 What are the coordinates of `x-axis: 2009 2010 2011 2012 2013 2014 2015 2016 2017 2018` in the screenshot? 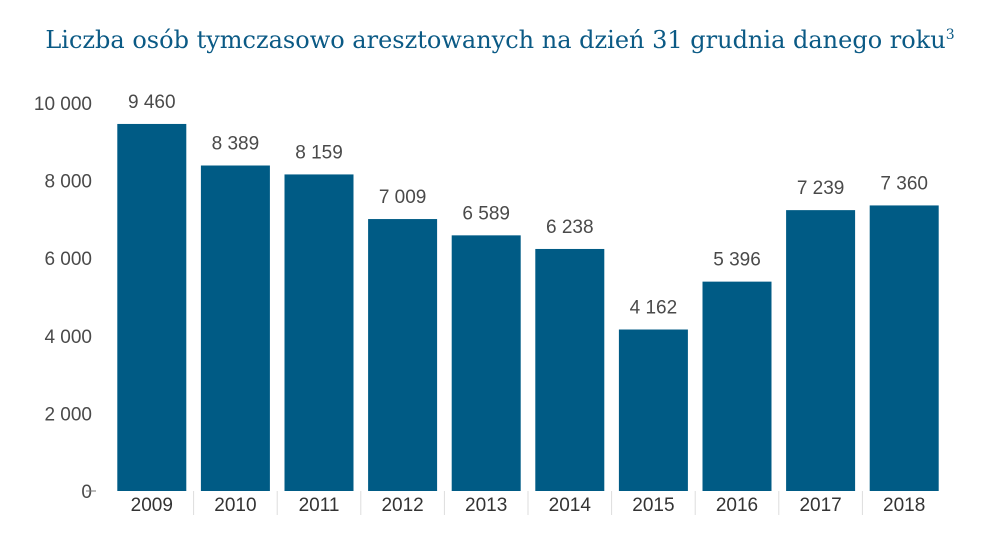 It's located at (528, 503).